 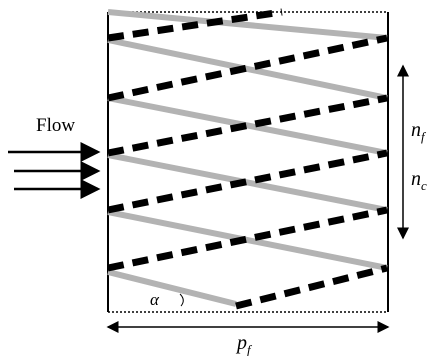 I want to click on nf-label: nf, so click(x=419, y=131).